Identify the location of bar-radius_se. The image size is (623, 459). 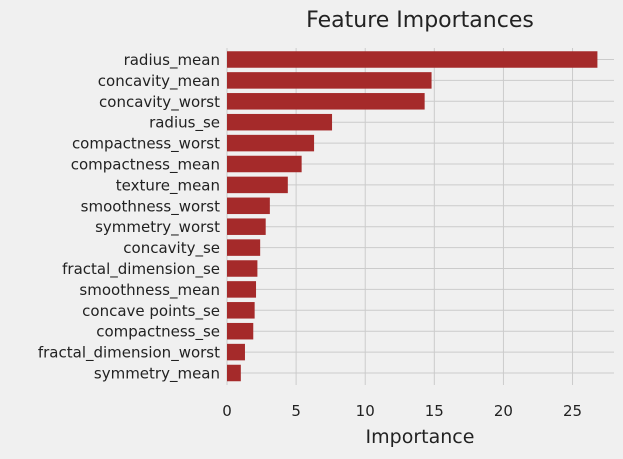
(280, 122).